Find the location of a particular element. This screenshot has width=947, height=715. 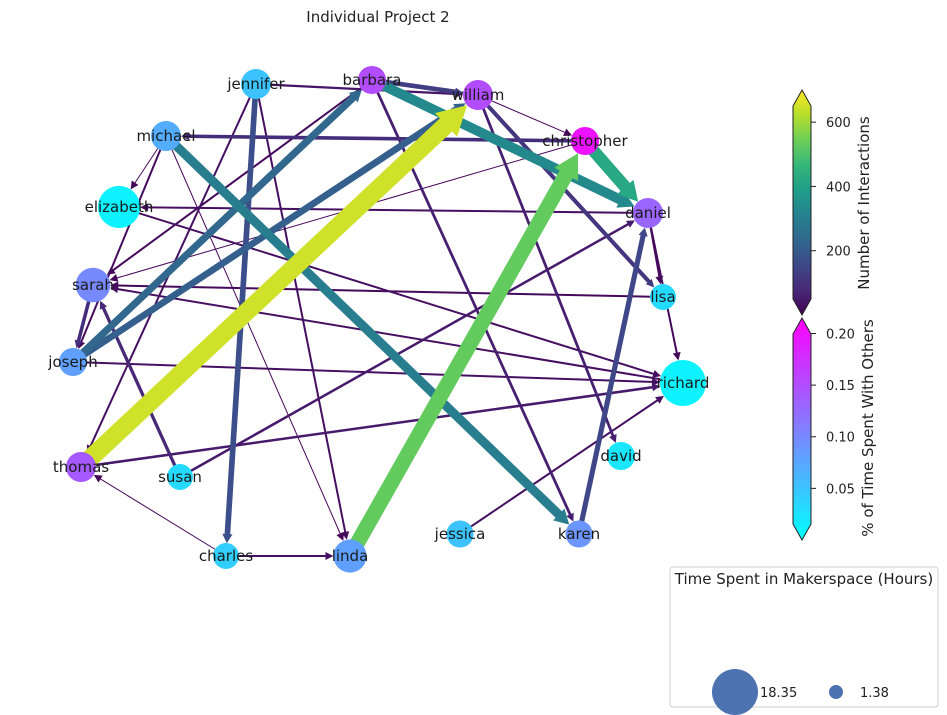

node-michael is located at coordinates (166, 136).